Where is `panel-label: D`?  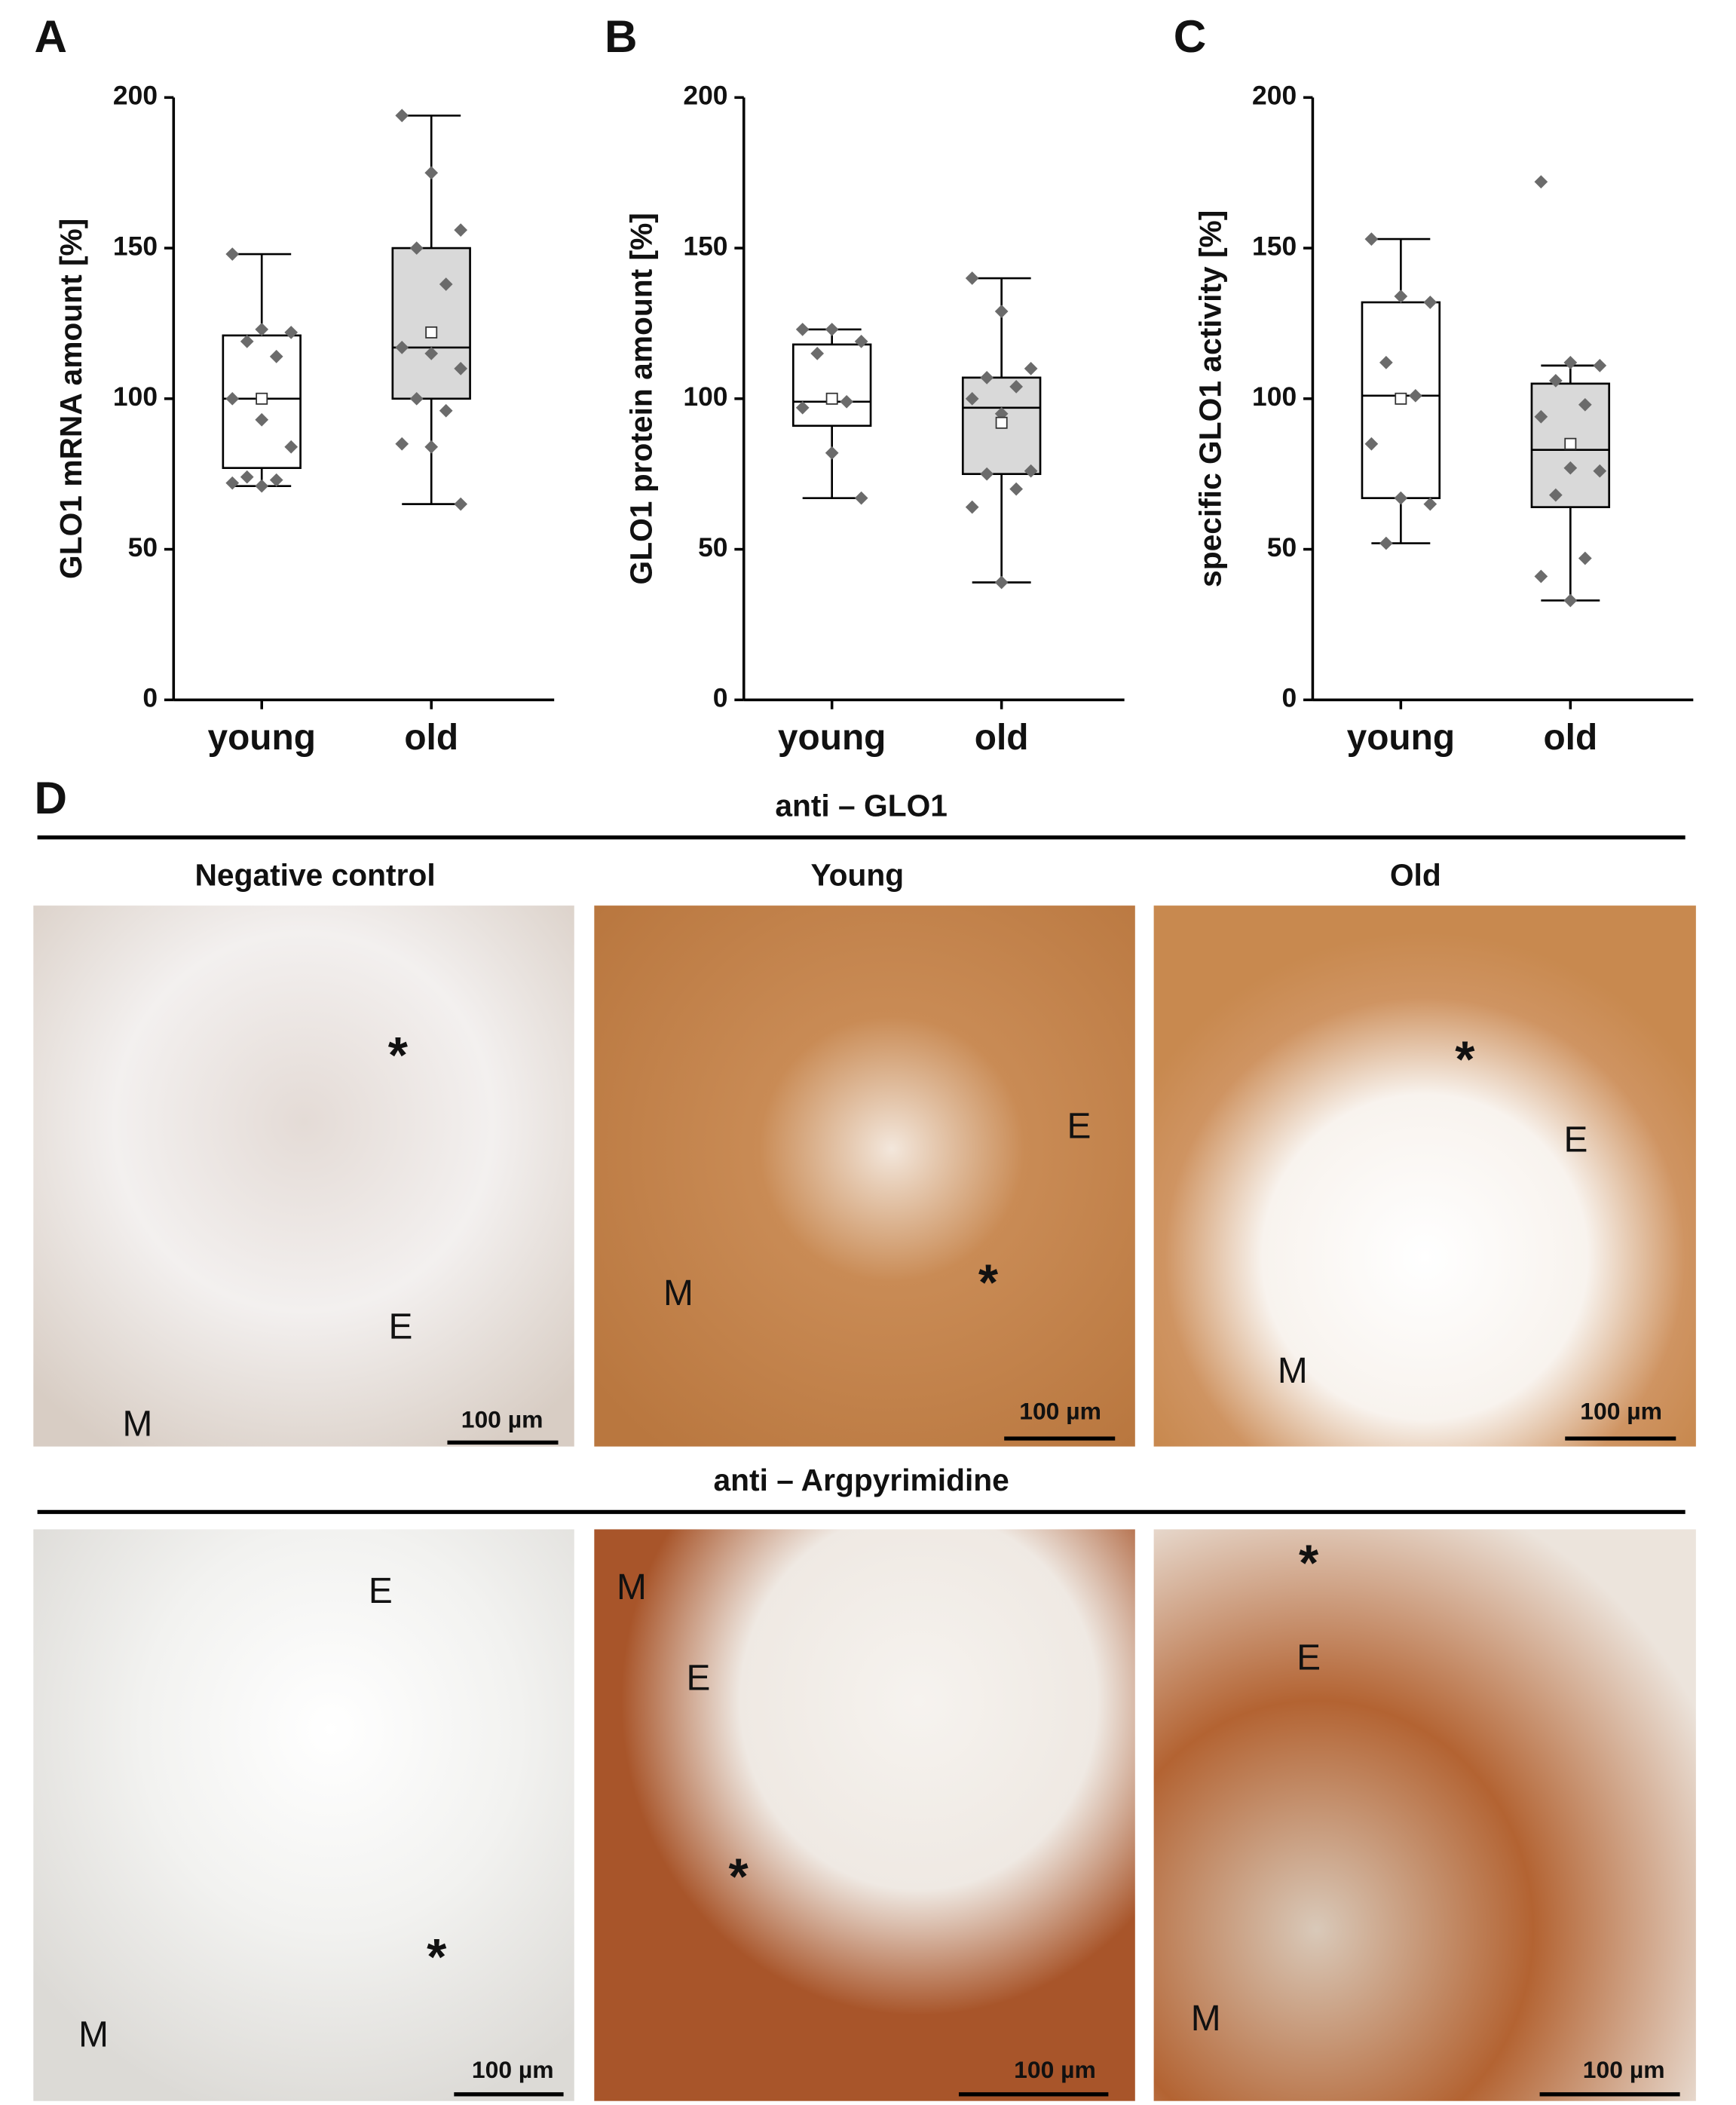 panel-label: D is located at coordinates (51, 797).